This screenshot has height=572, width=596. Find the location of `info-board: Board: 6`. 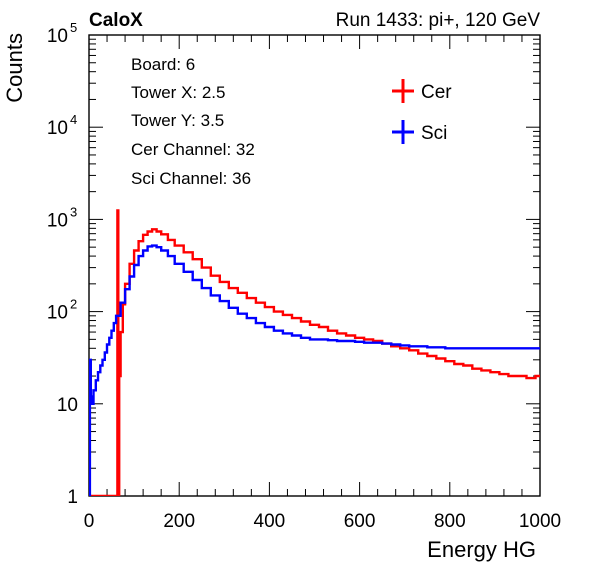

info-board: Board: 6 is located at coordinates (163, 64).